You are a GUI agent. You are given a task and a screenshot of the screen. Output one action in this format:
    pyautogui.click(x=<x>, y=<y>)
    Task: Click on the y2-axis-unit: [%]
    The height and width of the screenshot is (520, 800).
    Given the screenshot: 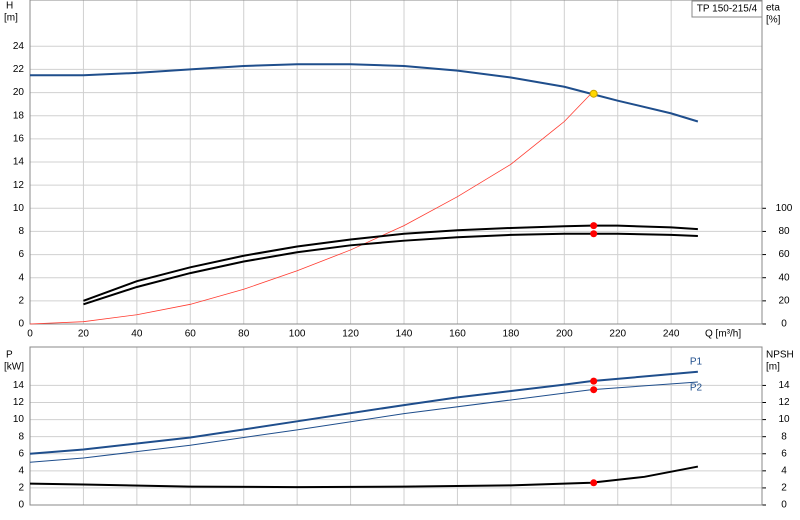 What is the action you would take?
    pyautogui.click(x=773, y=20)
    